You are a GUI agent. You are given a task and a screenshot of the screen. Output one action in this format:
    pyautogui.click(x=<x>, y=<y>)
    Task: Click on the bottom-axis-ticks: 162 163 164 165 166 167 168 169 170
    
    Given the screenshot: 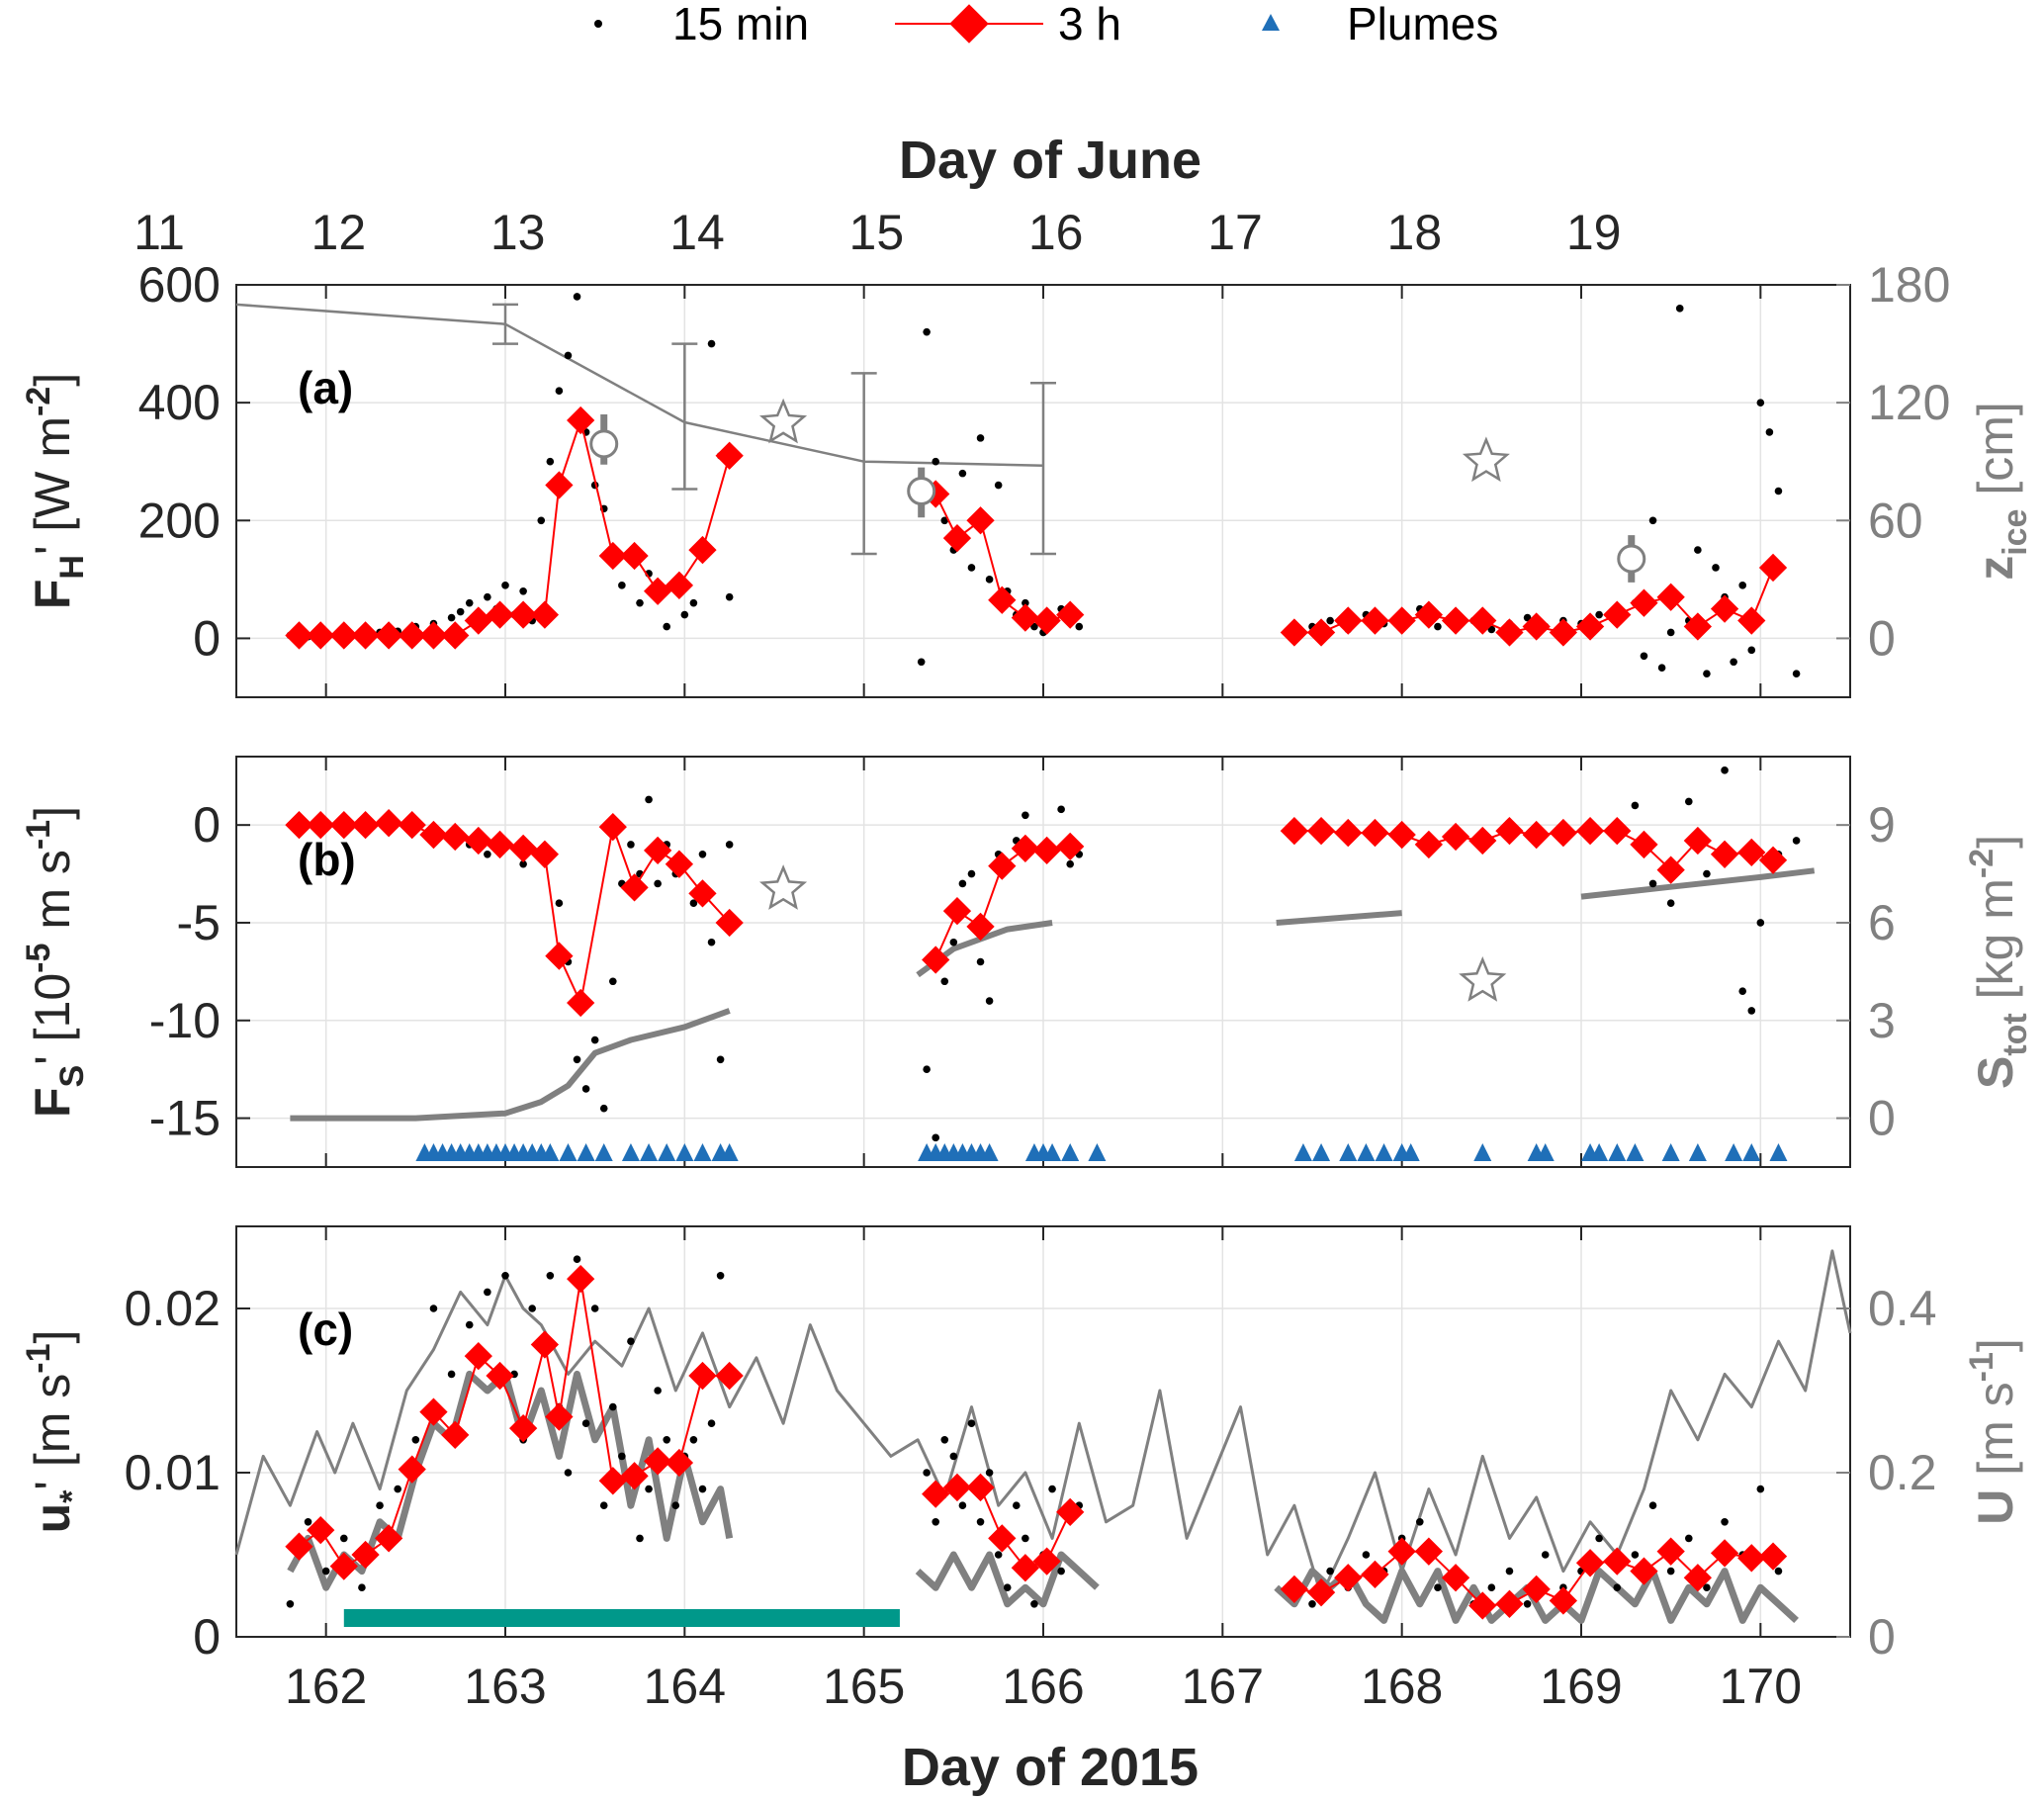 What is the action you would take?
    pyautogui.click(x=1043, y=1686)
    